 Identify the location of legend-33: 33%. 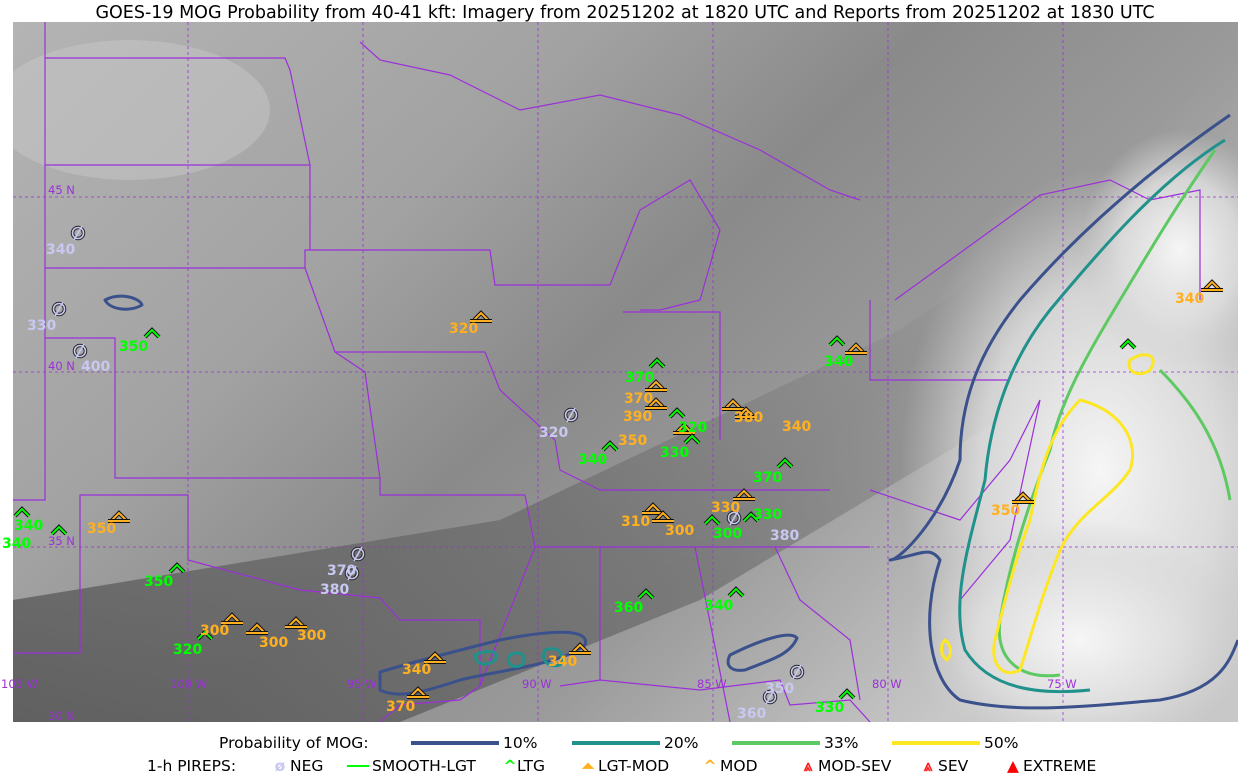
(795, 743).